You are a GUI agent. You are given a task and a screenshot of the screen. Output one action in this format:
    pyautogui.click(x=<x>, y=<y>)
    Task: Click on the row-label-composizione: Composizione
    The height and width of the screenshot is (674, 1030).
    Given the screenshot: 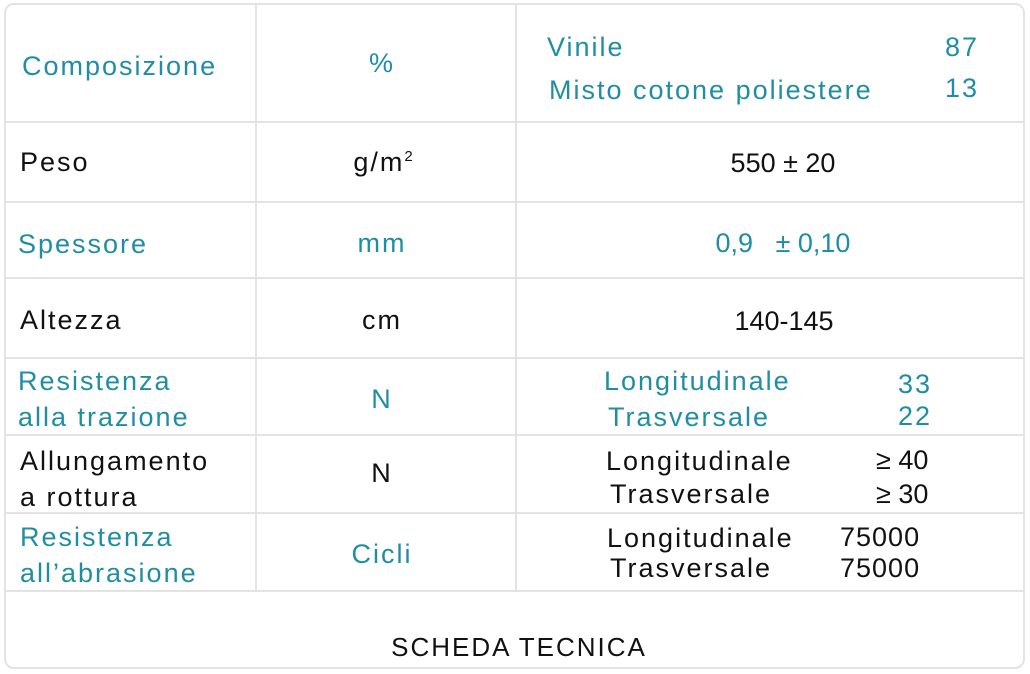 What is the action you would take?
    pyautogui.click(x=120, y=66)
    